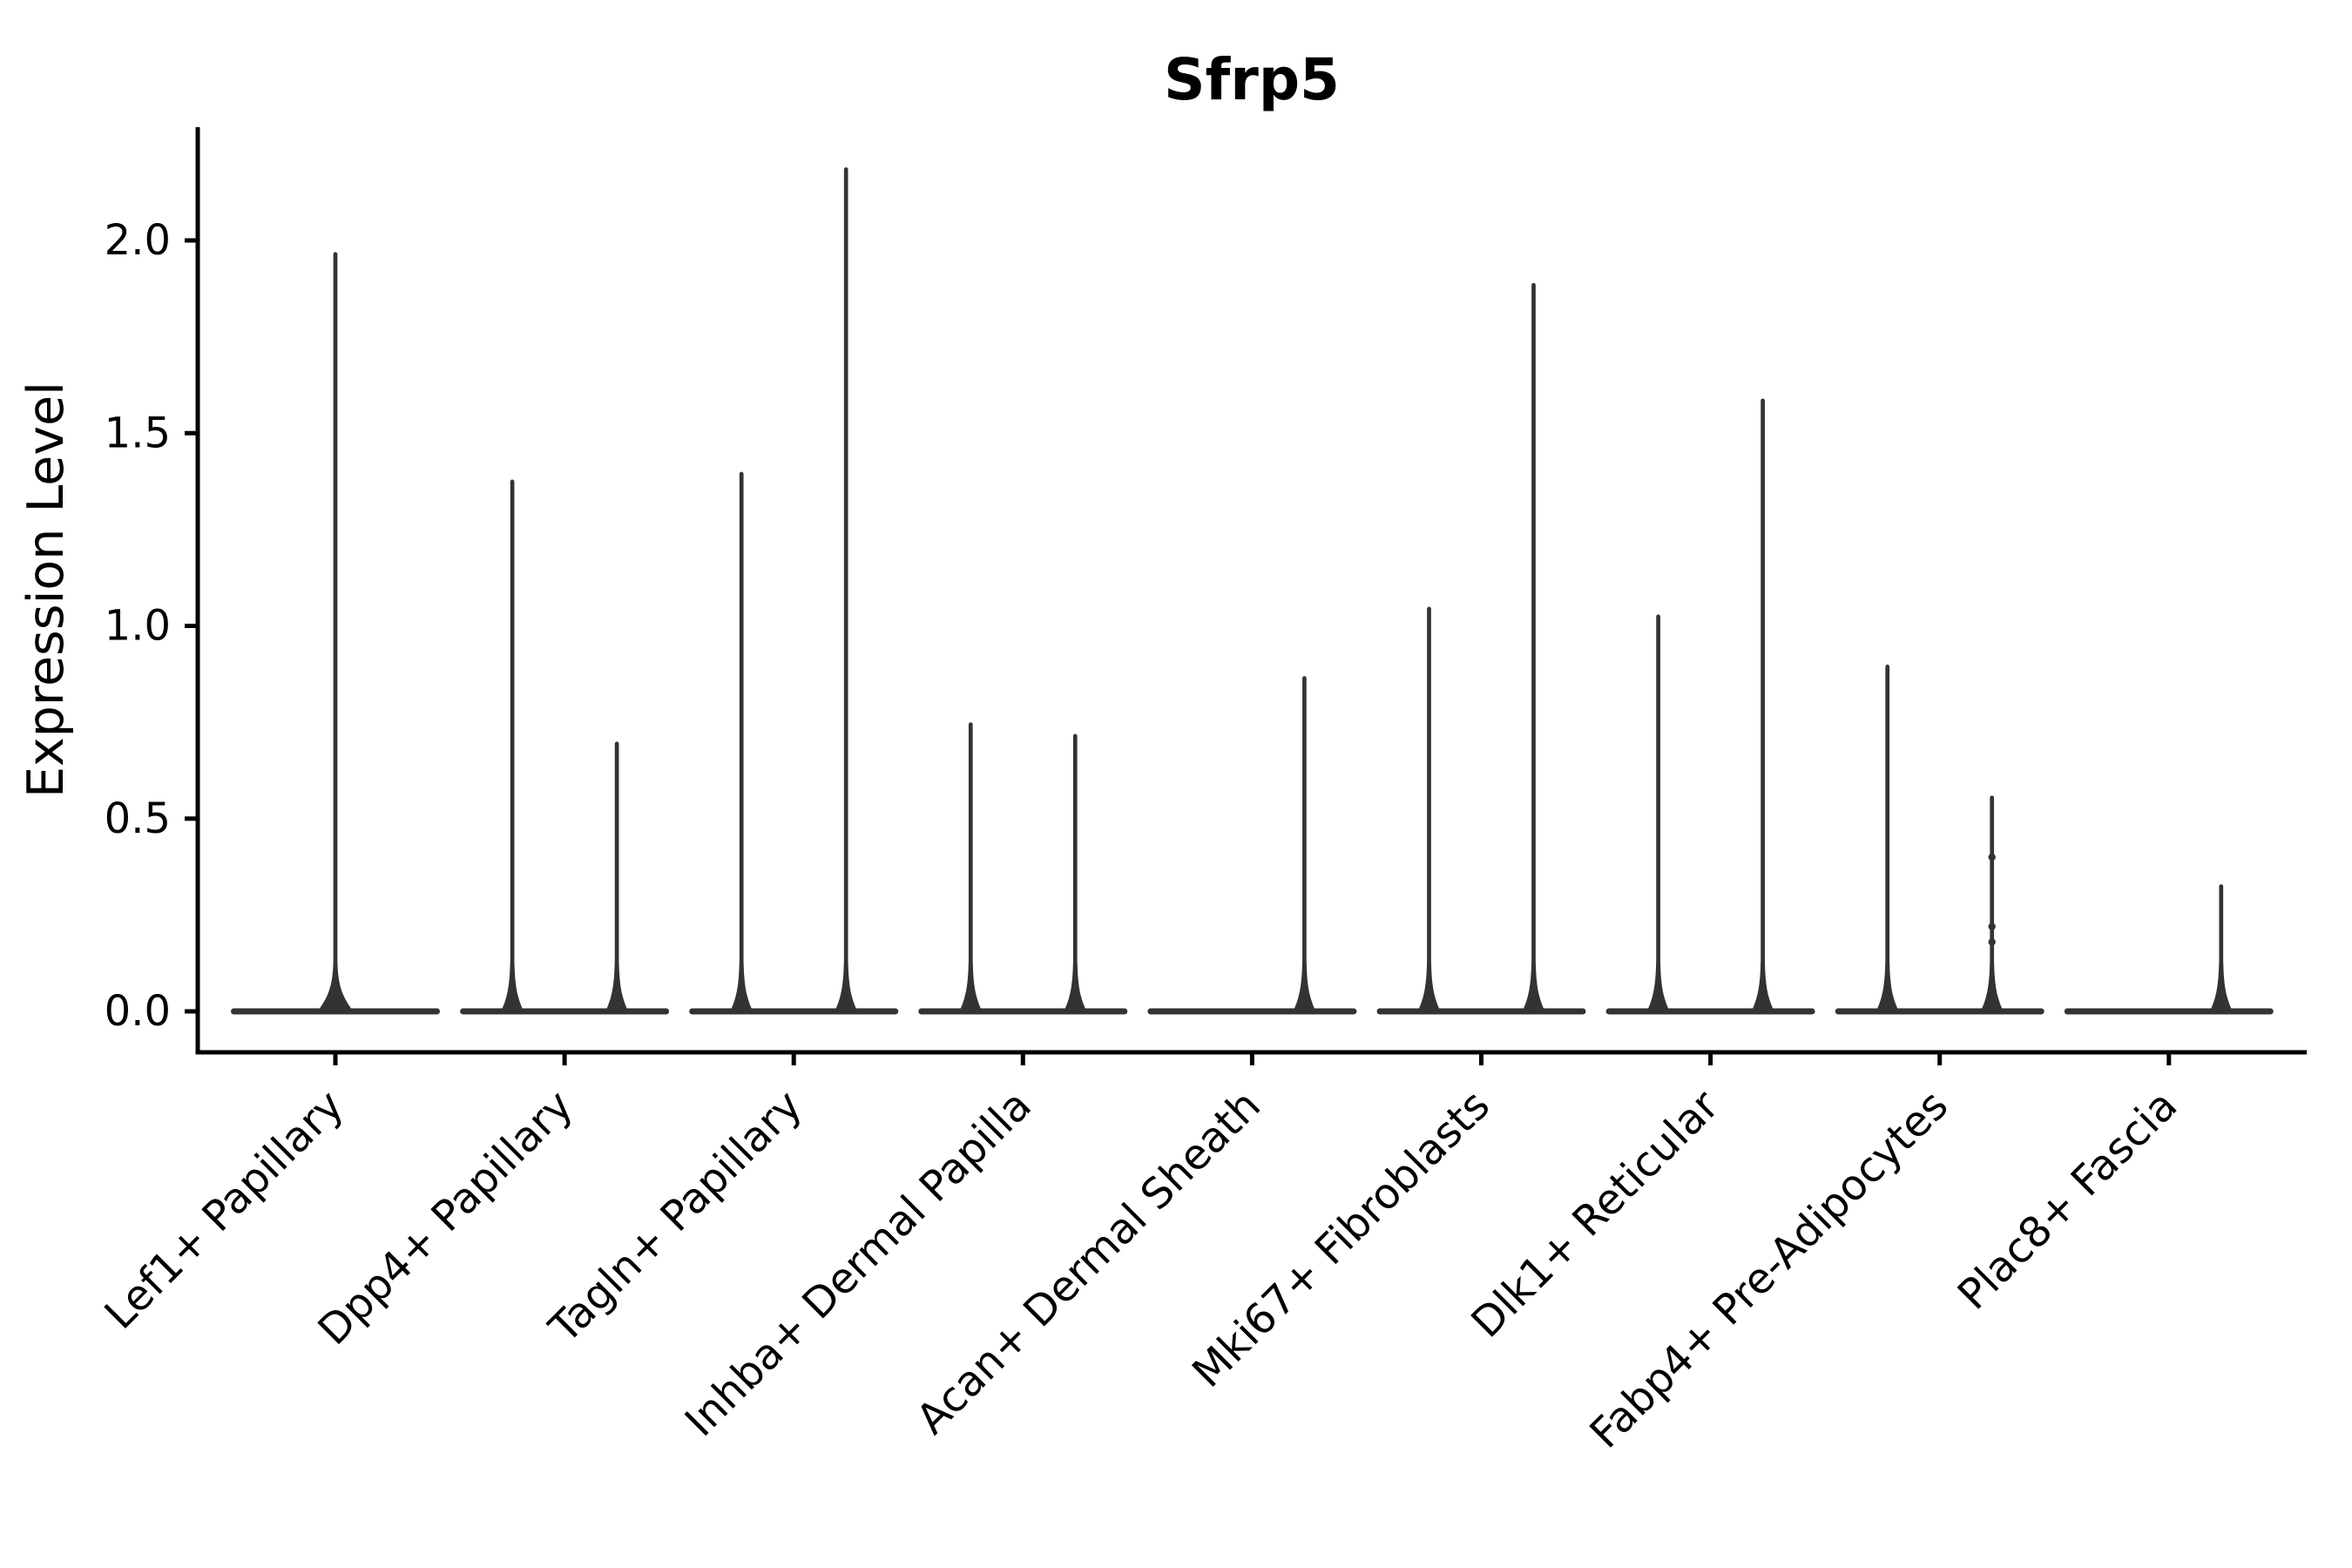 The height and width of the screenshot is (1568, 2352). What do you see at coordinates (138, 240) in the screenshot?
I see `y-tick-label: 2.0` at bounding box center [138, 240].